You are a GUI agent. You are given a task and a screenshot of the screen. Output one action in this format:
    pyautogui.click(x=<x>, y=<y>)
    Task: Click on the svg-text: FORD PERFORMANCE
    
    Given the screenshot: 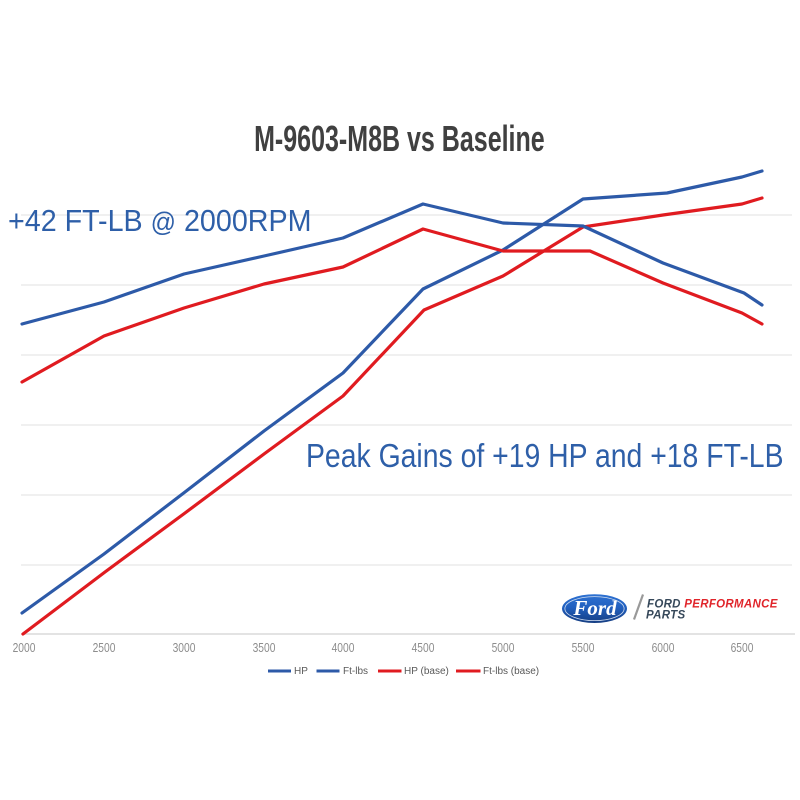 What is the action you would take?
    pyautogui.click(x=712, y=605)
    